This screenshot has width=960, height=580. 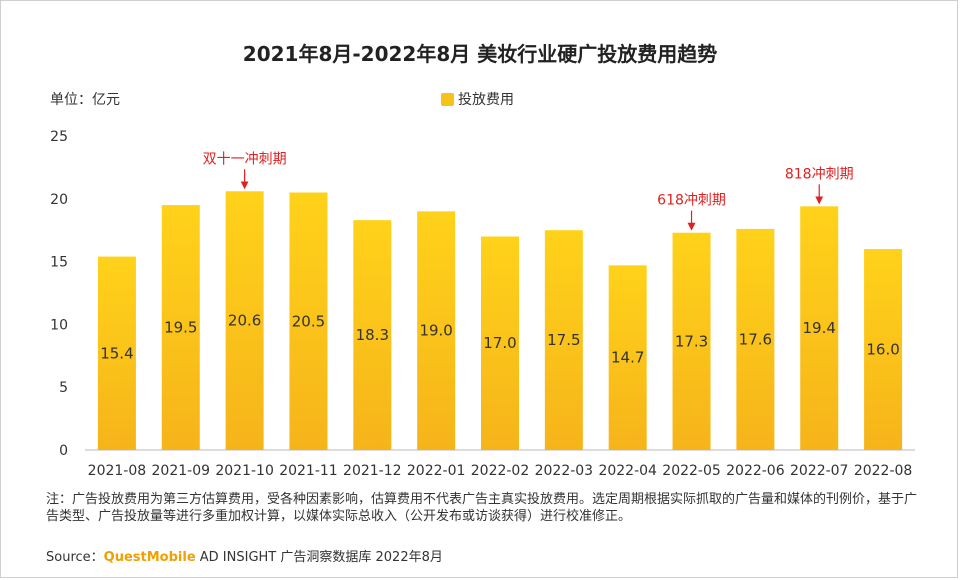 What do you see at coordinates (149, 557) in the screenshot?
I see `source-brand: QuestMobile` at bounding box center [149, 557].